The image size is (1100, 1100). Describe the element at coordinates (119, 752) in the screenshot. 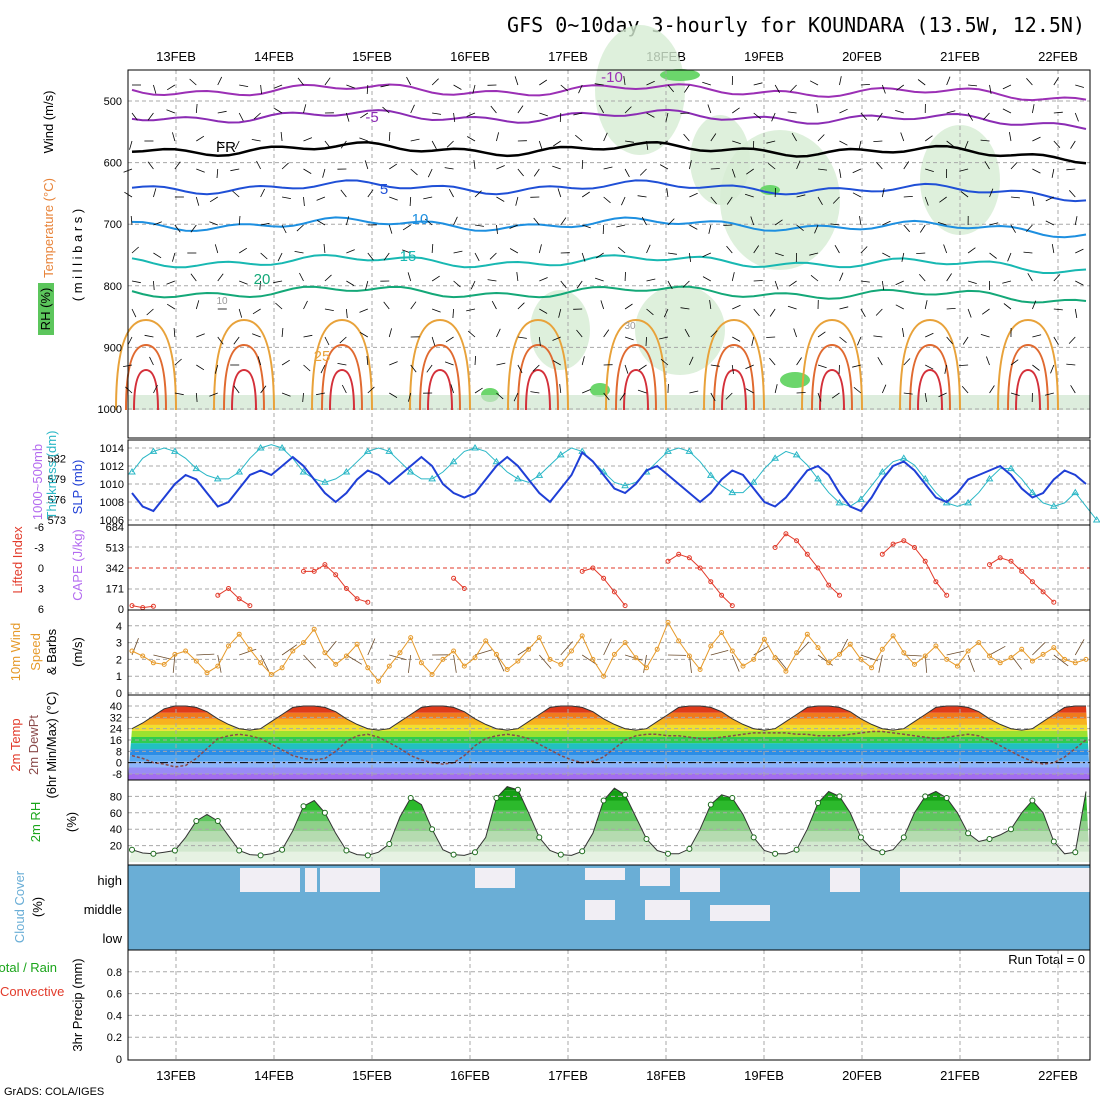

I see `temperature-tick-label: 8` at that location.